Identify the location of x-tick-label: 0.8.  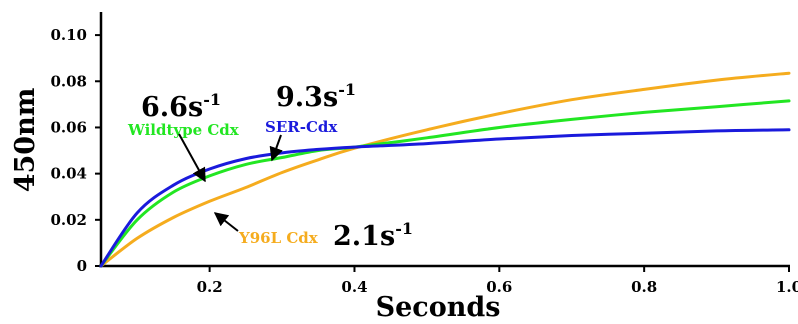
(644, 287).